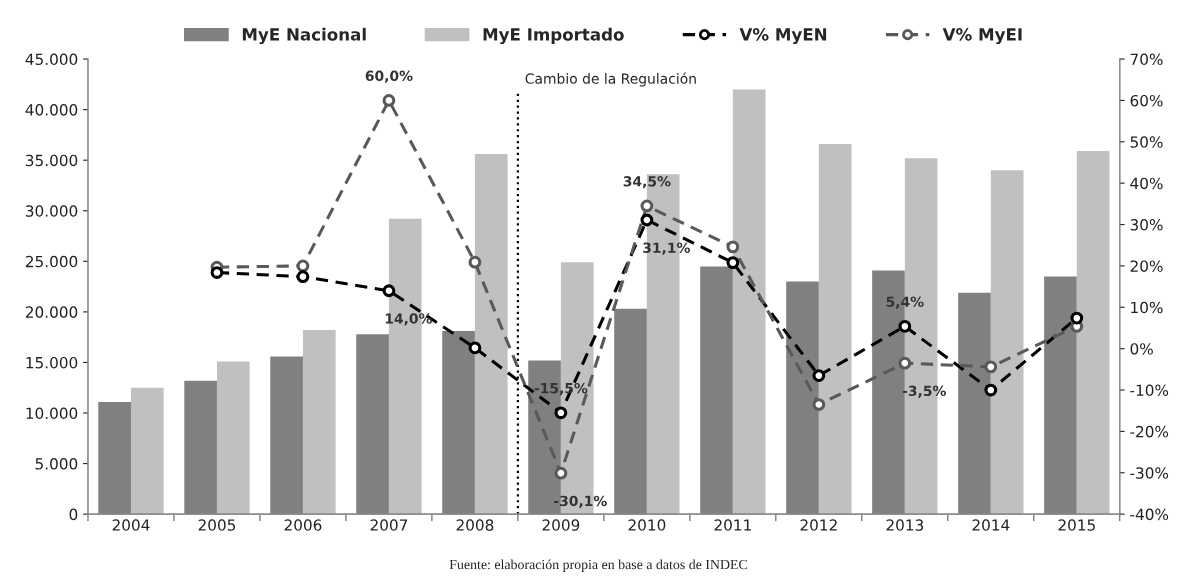 The height and width of the screenshot is (579, 1197). Describe the element at coordinates (51, 59) in the screenshot. I see `y-tick-label: 45.000` at that location.